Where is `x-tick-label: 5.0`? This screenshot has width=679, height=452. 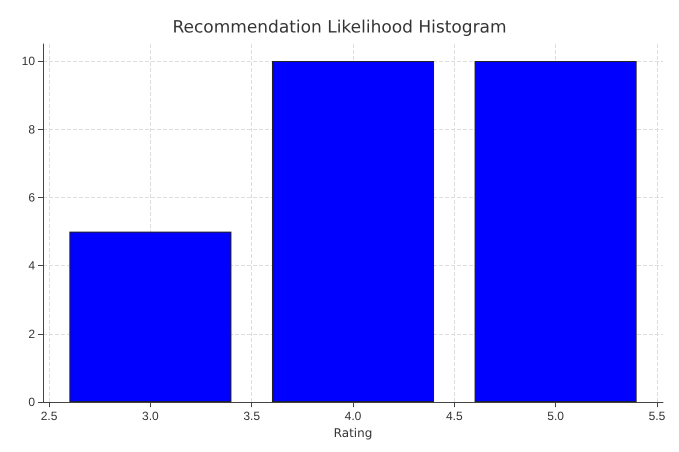 x-tick-label: 5.0 is located at coordinates (555, 416).